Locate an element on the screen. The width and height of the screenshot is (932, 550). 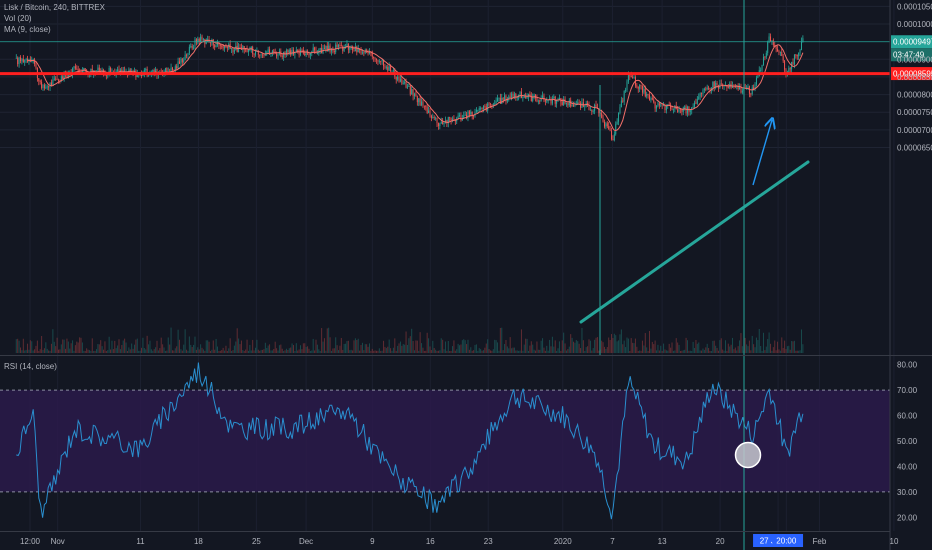
price-tick-label: 0.00007500 is located at coordinates (914, 112).